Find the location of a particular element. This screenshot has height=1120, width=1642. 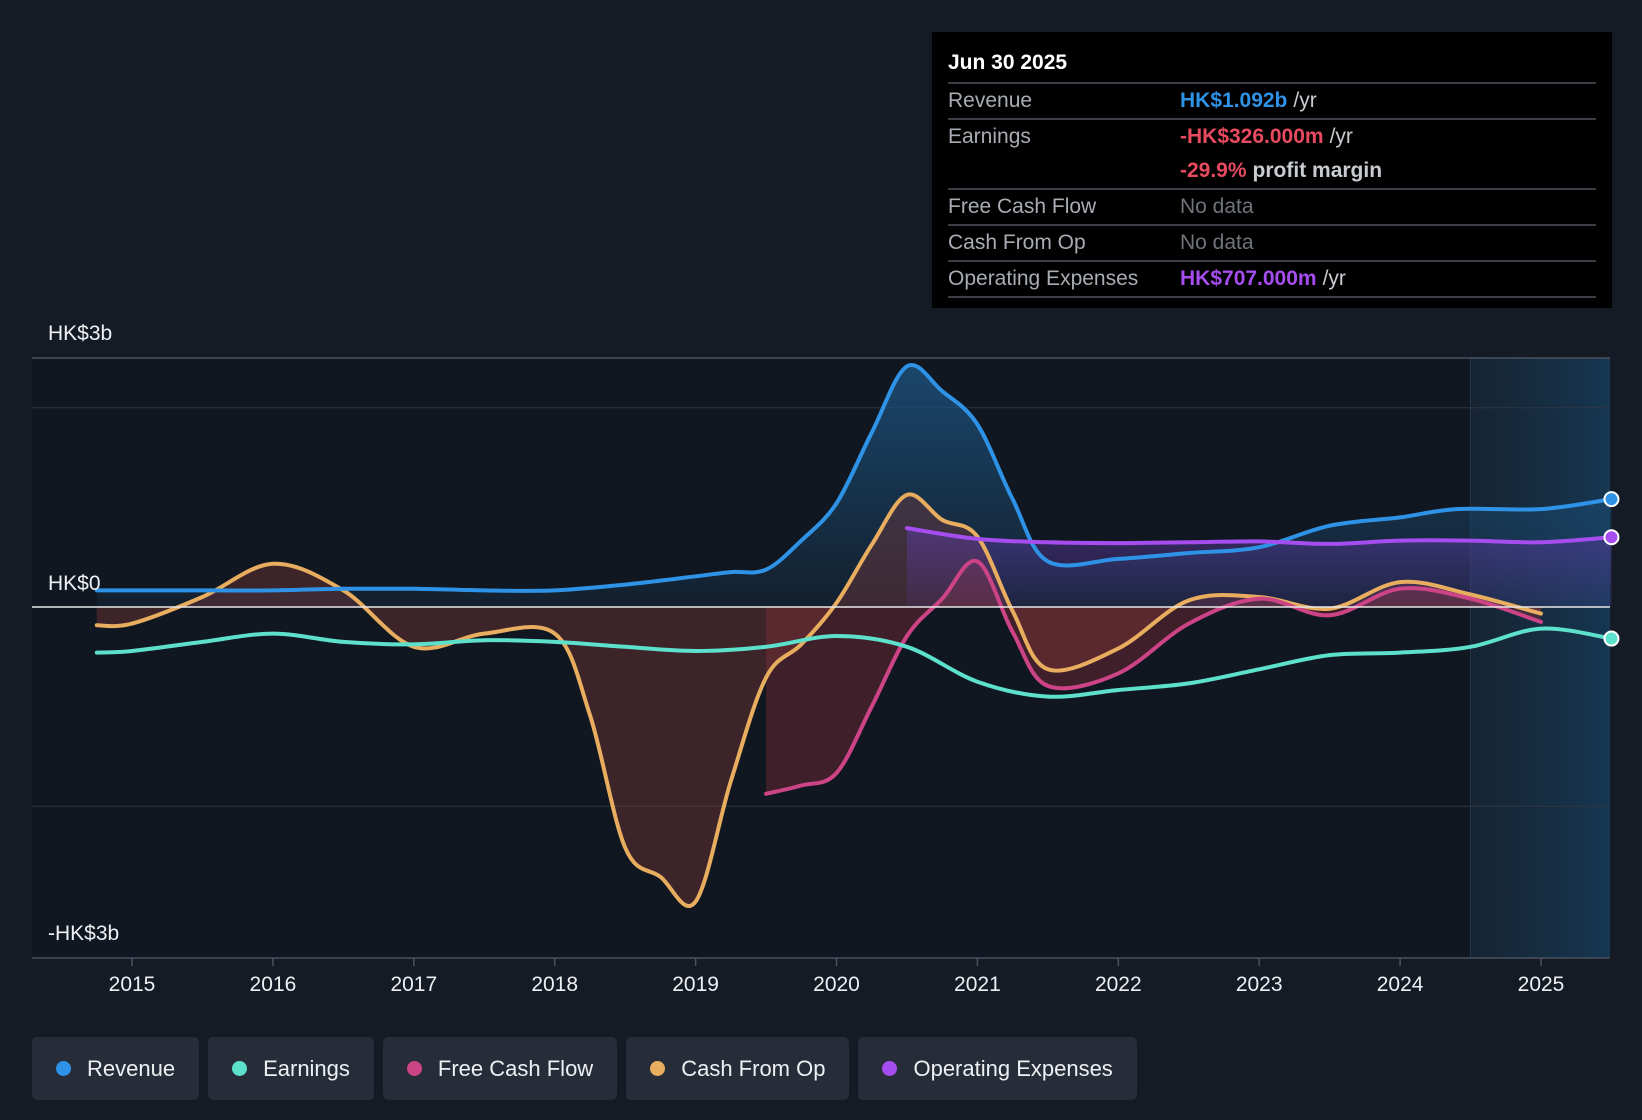

x-tick-label: 2019 is located at coordinates (695, 984).